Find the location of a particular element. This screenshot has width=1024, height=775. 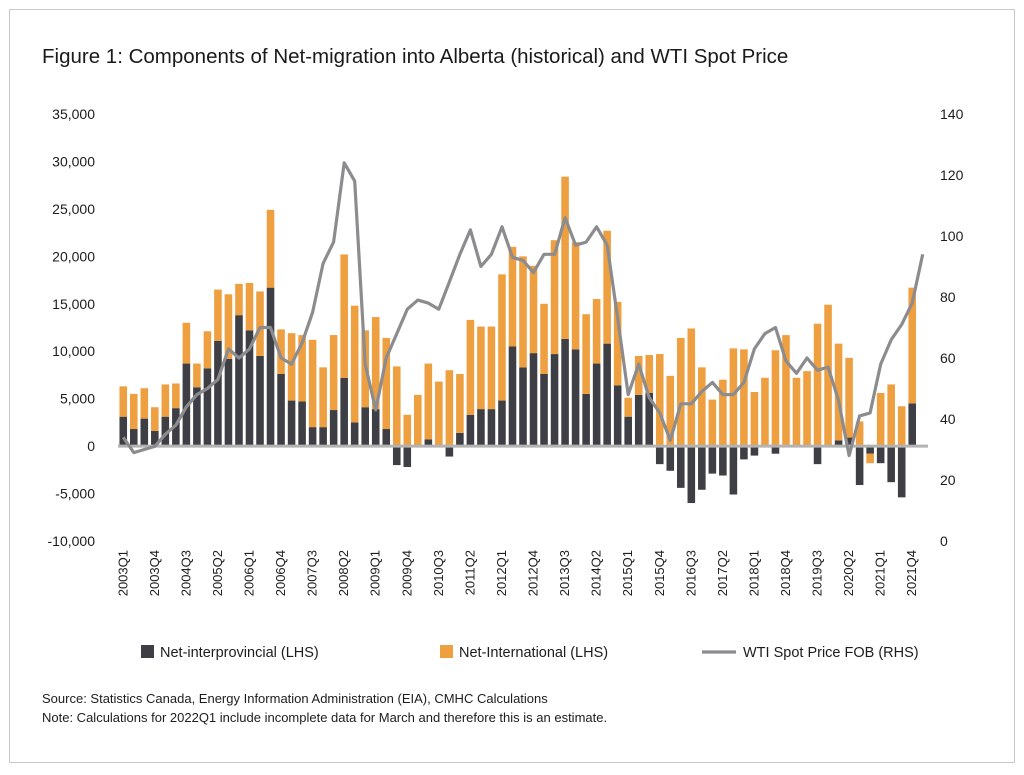

right-tick-label: 20 is located at coordinates (948, 480).